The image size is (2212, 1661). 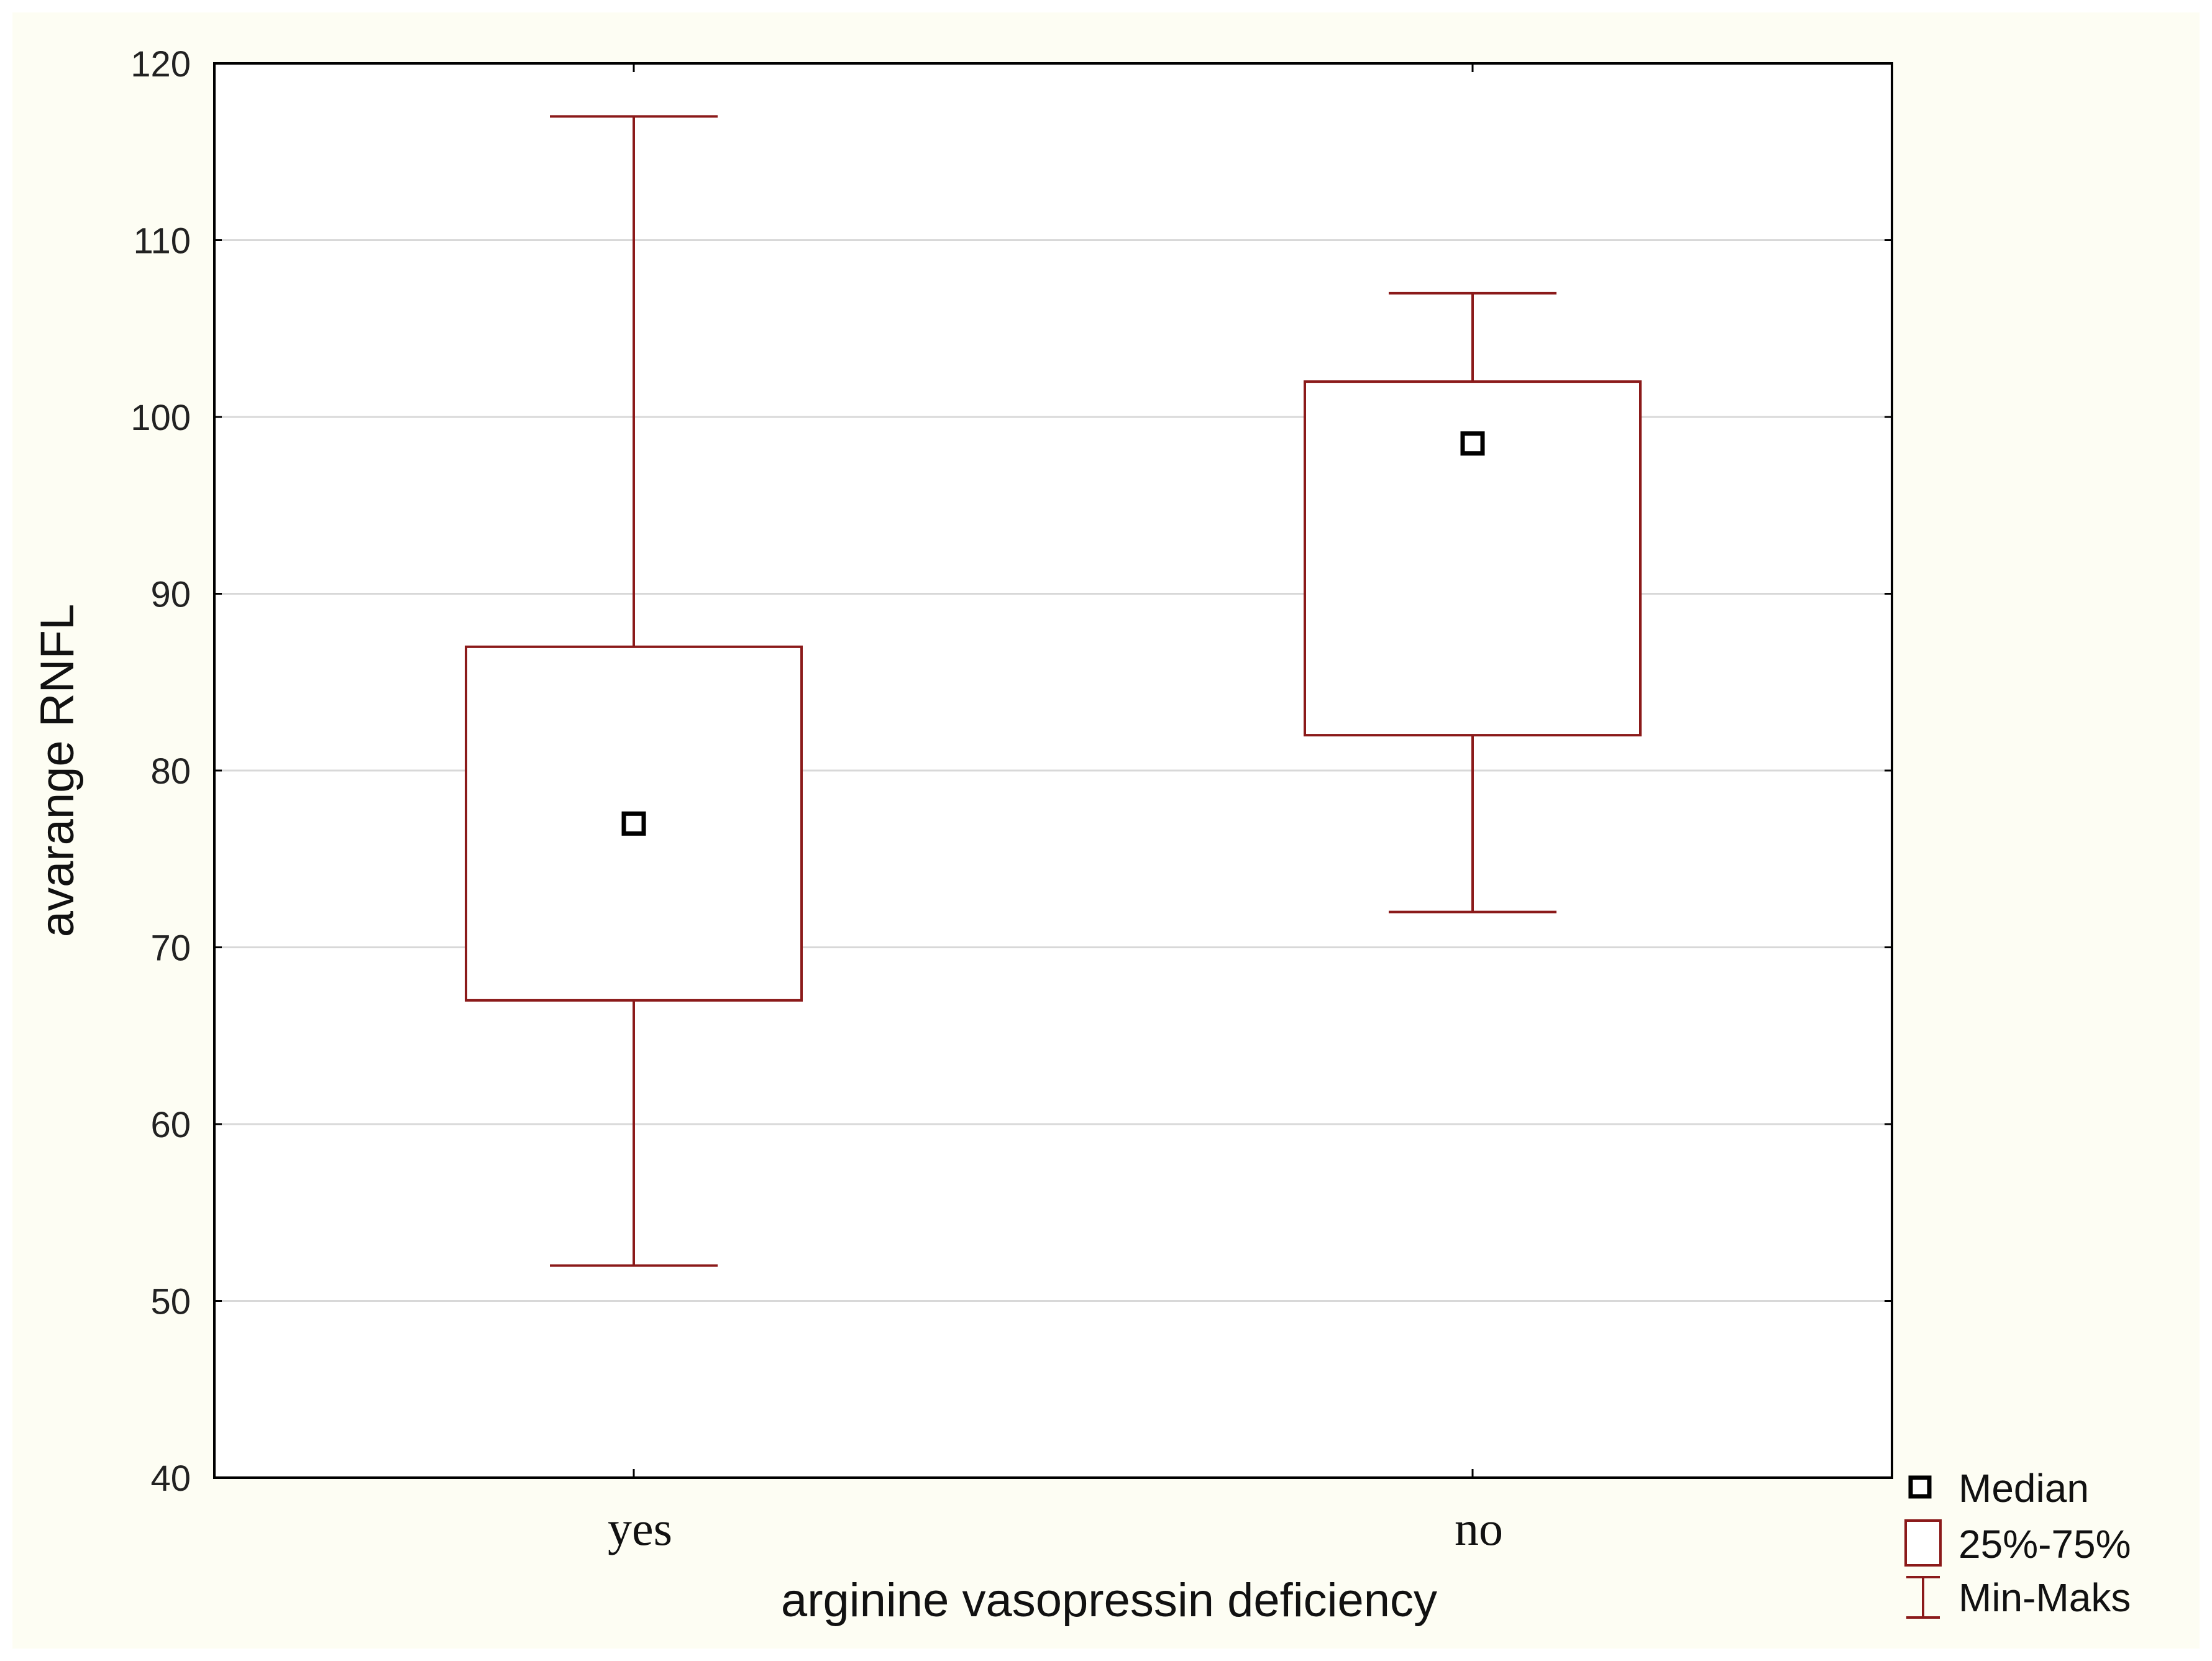 I want to click on x-tick-label-yes: yes, so click(x=640, y=1528).